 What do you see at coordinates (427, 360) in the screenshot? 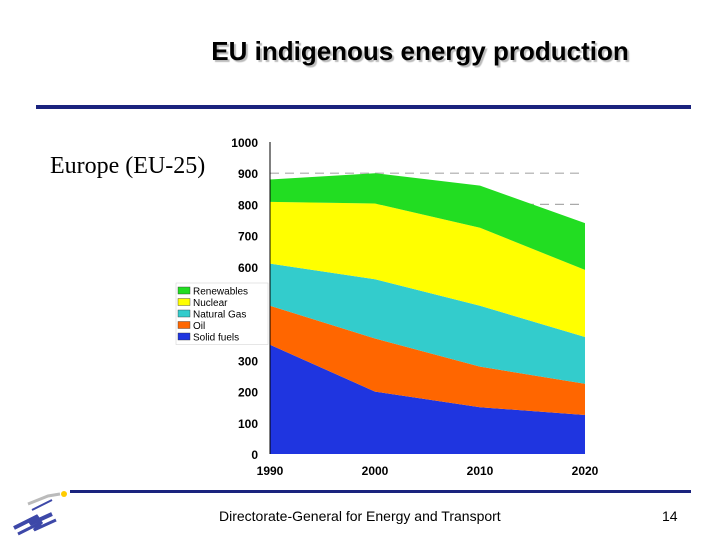
I see `area-oil` at bounding box center [427, 360].